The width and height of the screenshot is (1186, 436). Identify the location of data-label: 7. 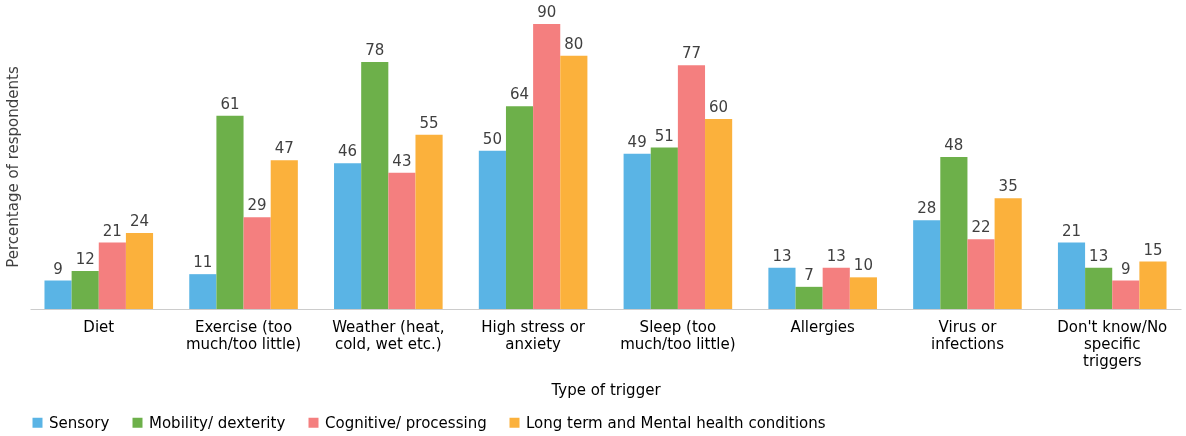
(809, 274).